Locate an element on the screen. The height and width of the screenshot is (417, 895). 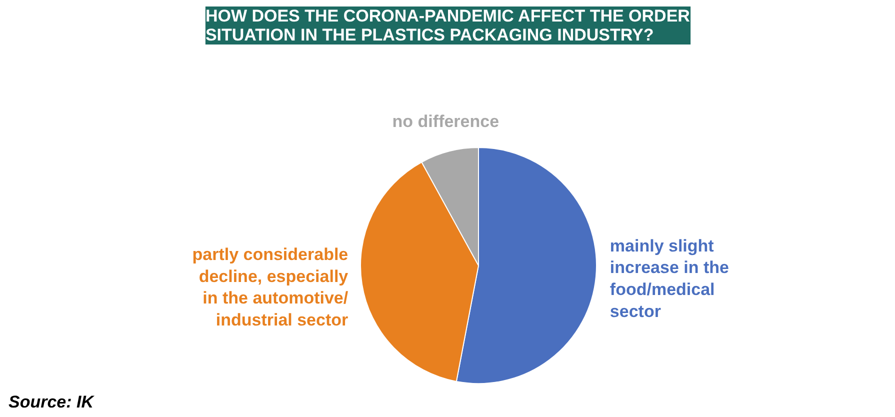
chart-title: HOW DOES THE CORONA-PANDEMIC AFFECT THE ORDER SITUATION IN THE PLASTICS PACKAGING INDUSTRY? is located at coordinates (447, 25).